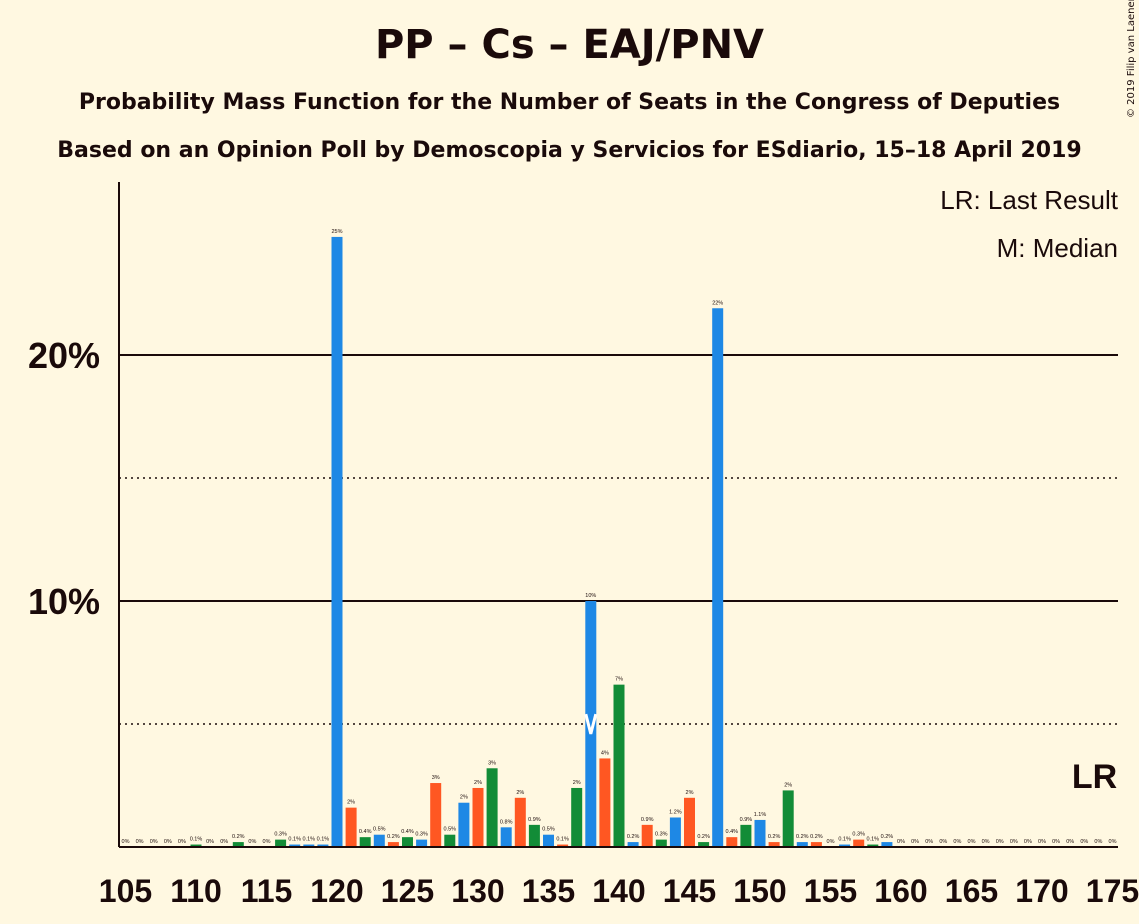  I want to click on chart-title: PP – Cs – EAJ/PNV, so click(569, 45).